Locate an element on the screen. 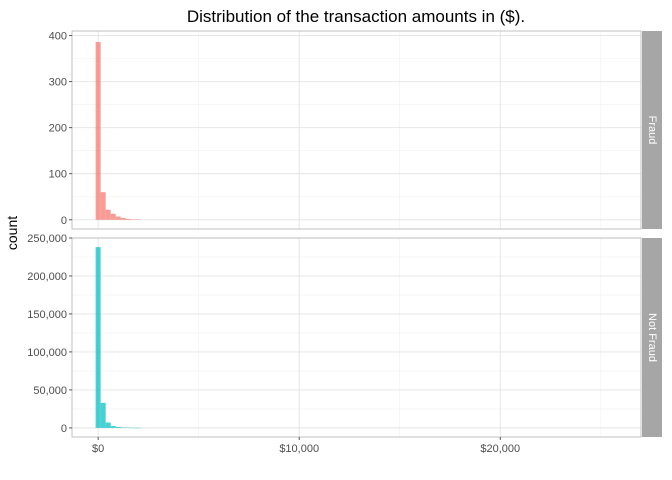  x-axis: $0 $10,000 $20,000 is located at coordinates (306, 446).